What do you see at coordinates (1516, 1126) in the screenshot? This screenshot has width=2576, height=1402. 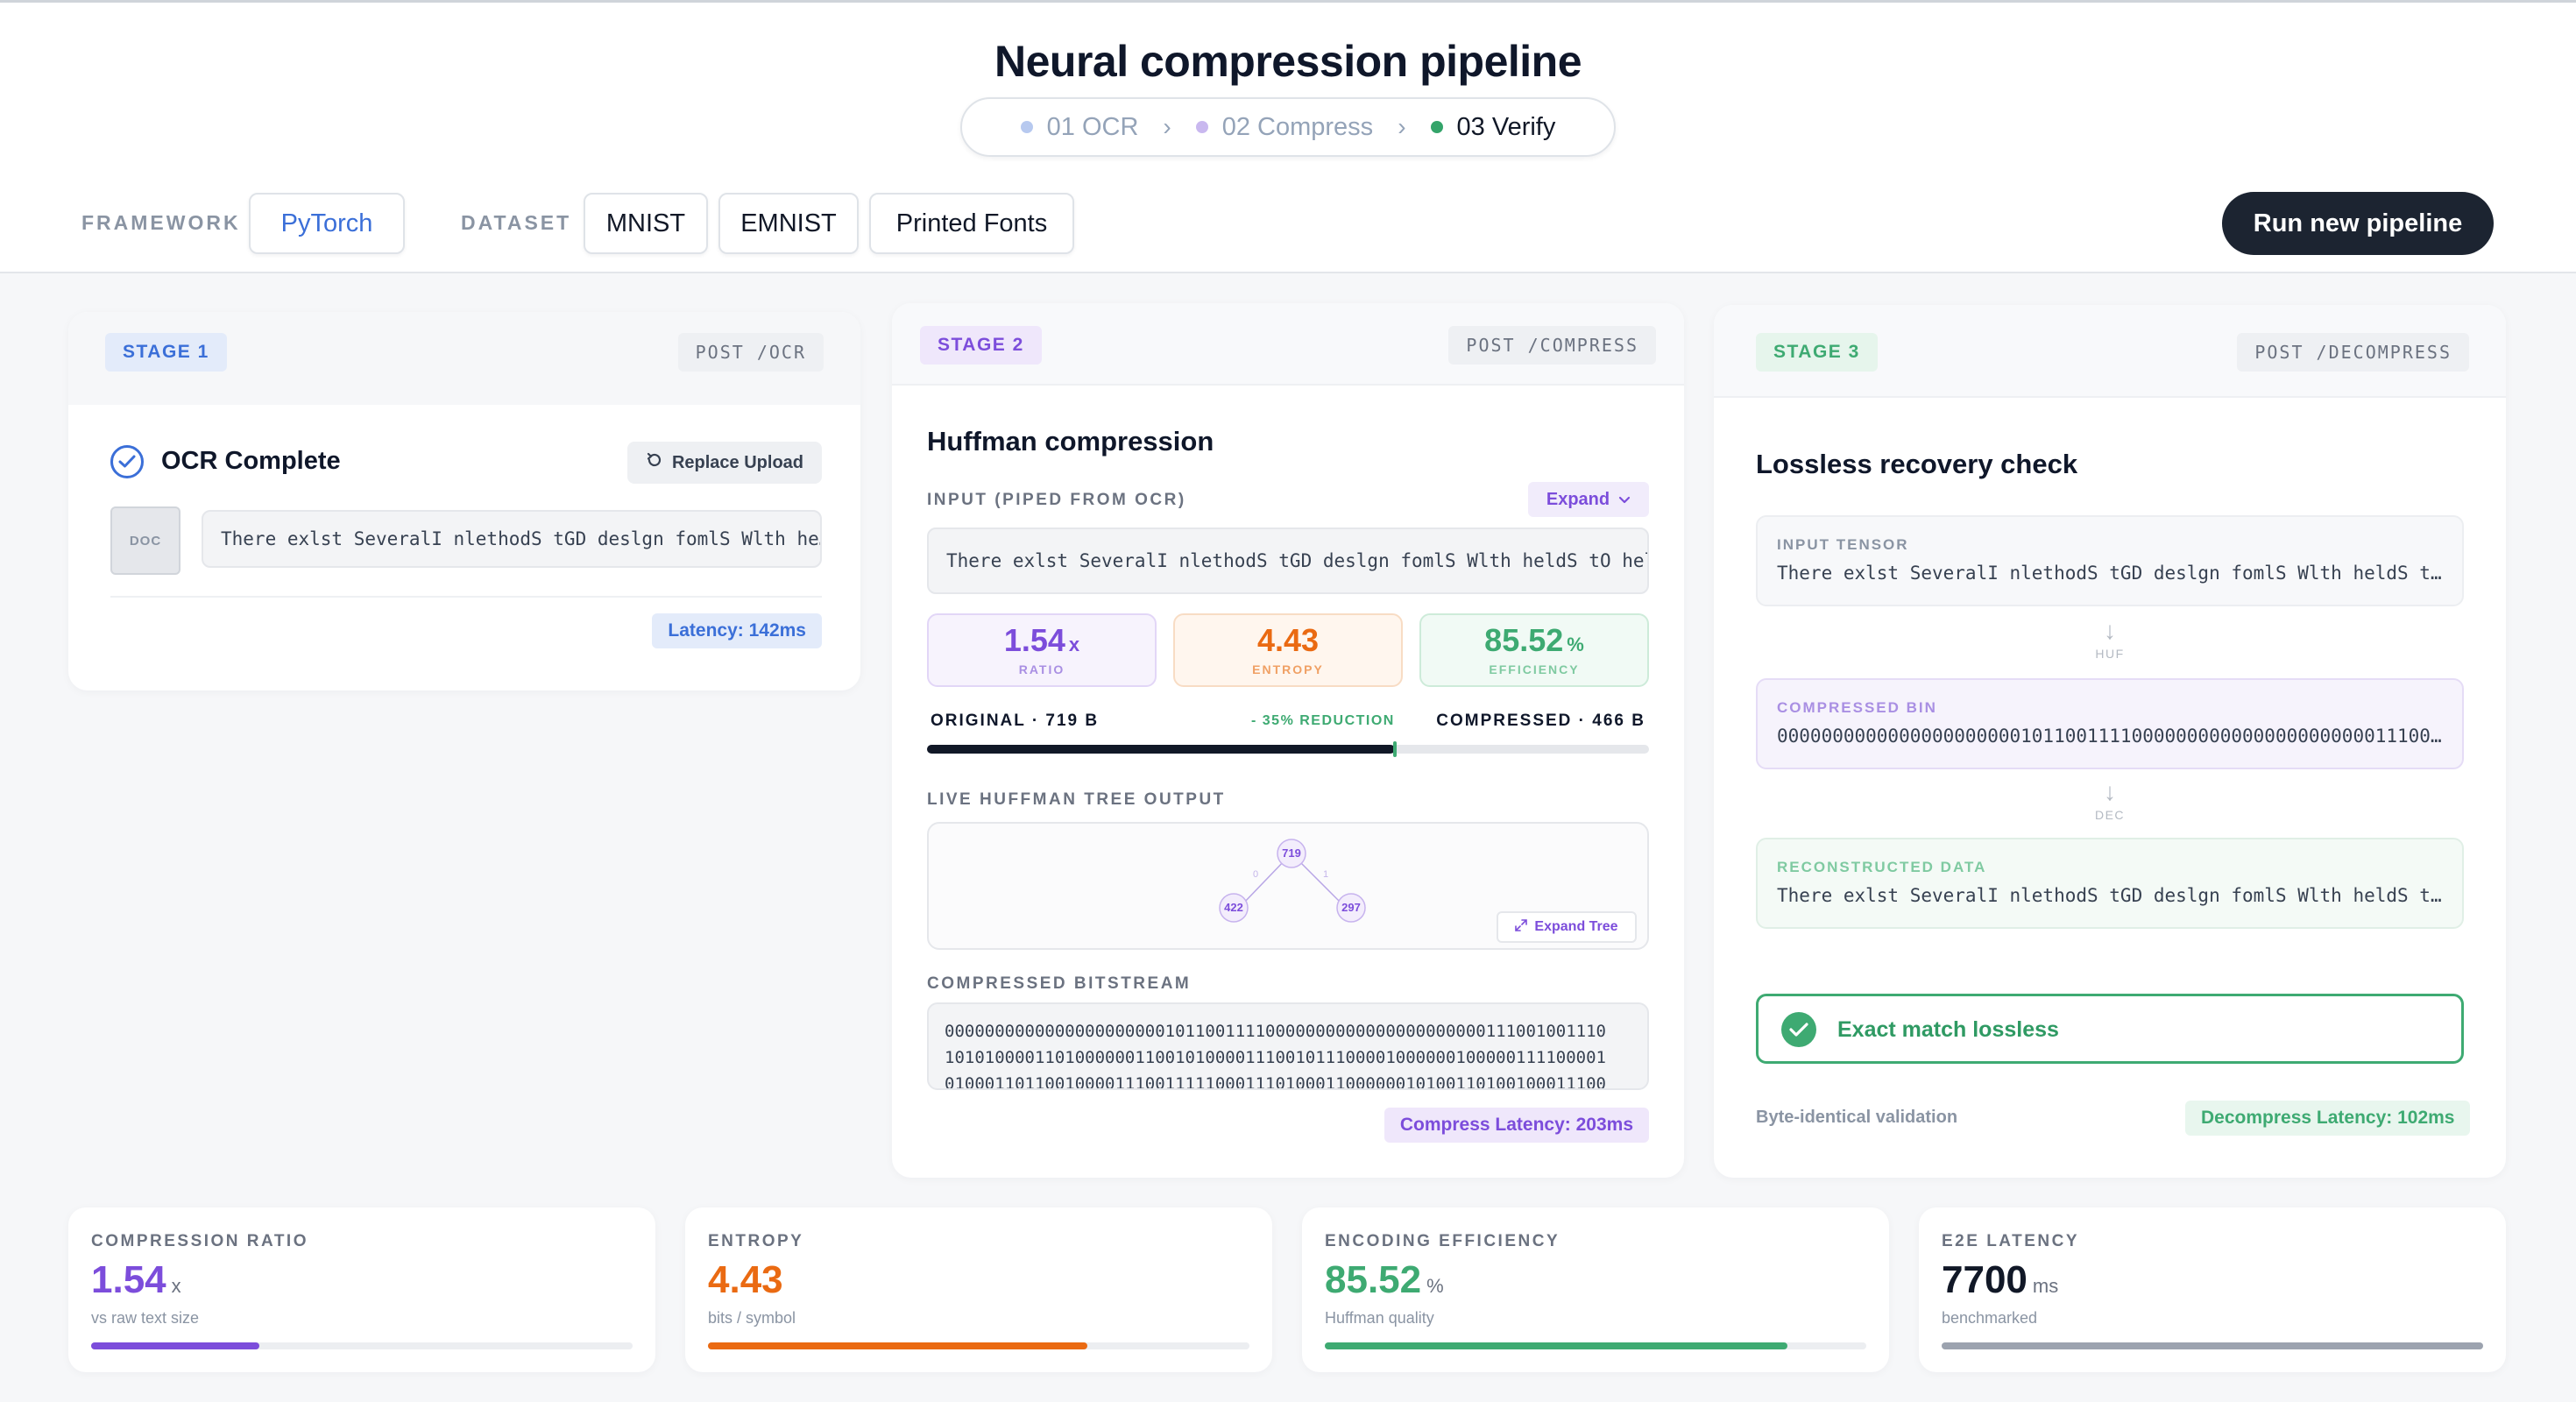 I see `compress-latency-badge: Compress Latency: 203ms` at bounding box center [1516, 1126].